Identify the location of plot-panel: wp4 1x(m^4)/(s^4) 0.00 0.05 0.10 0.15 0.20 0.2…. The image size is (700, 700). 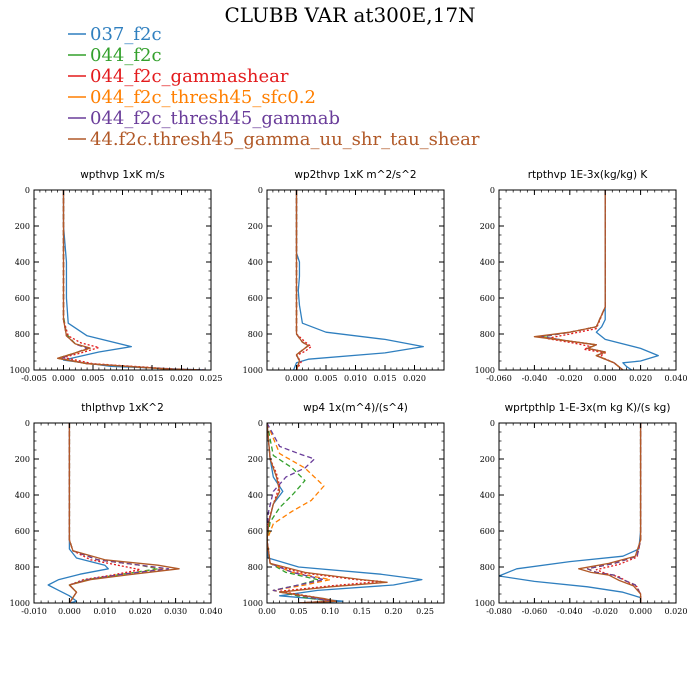
(344, 509).